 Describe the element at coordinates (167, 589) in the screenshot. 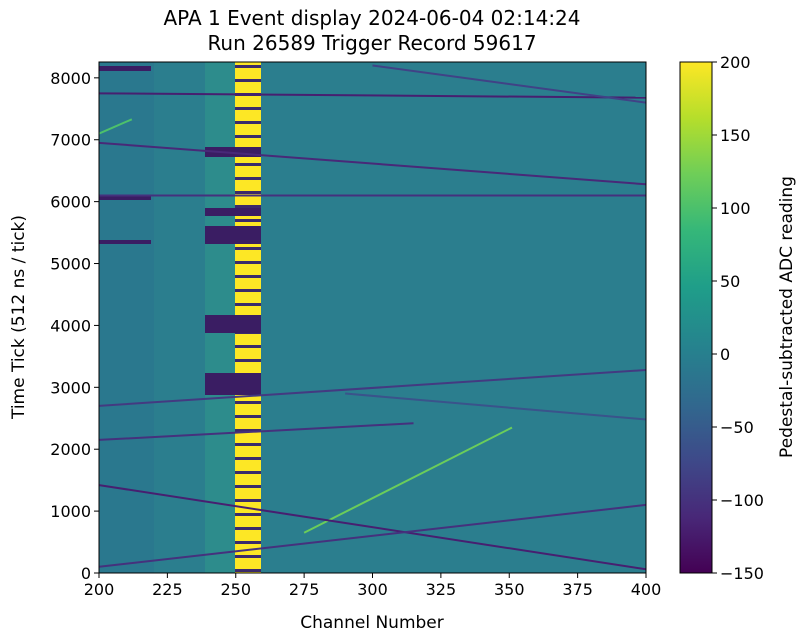

I see `x-tick-label: 225` at that location.